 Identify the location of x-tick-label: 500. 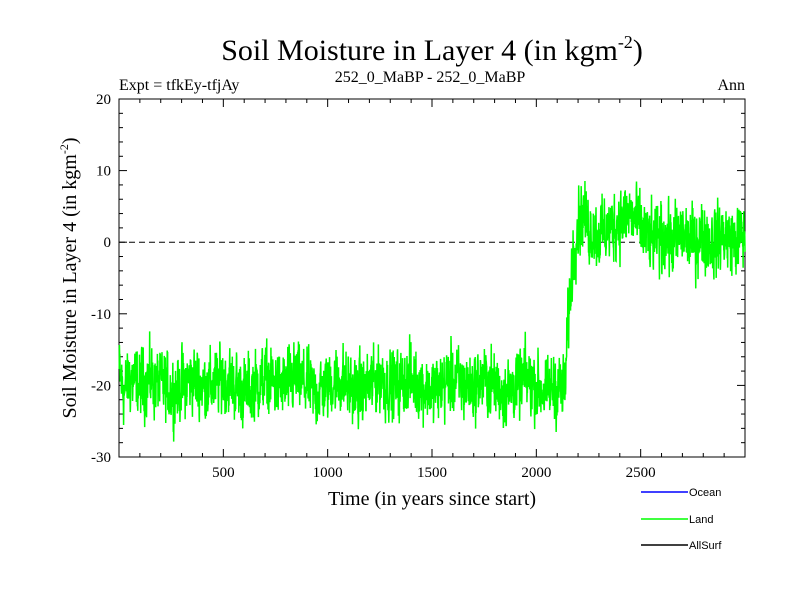
(223, 473).